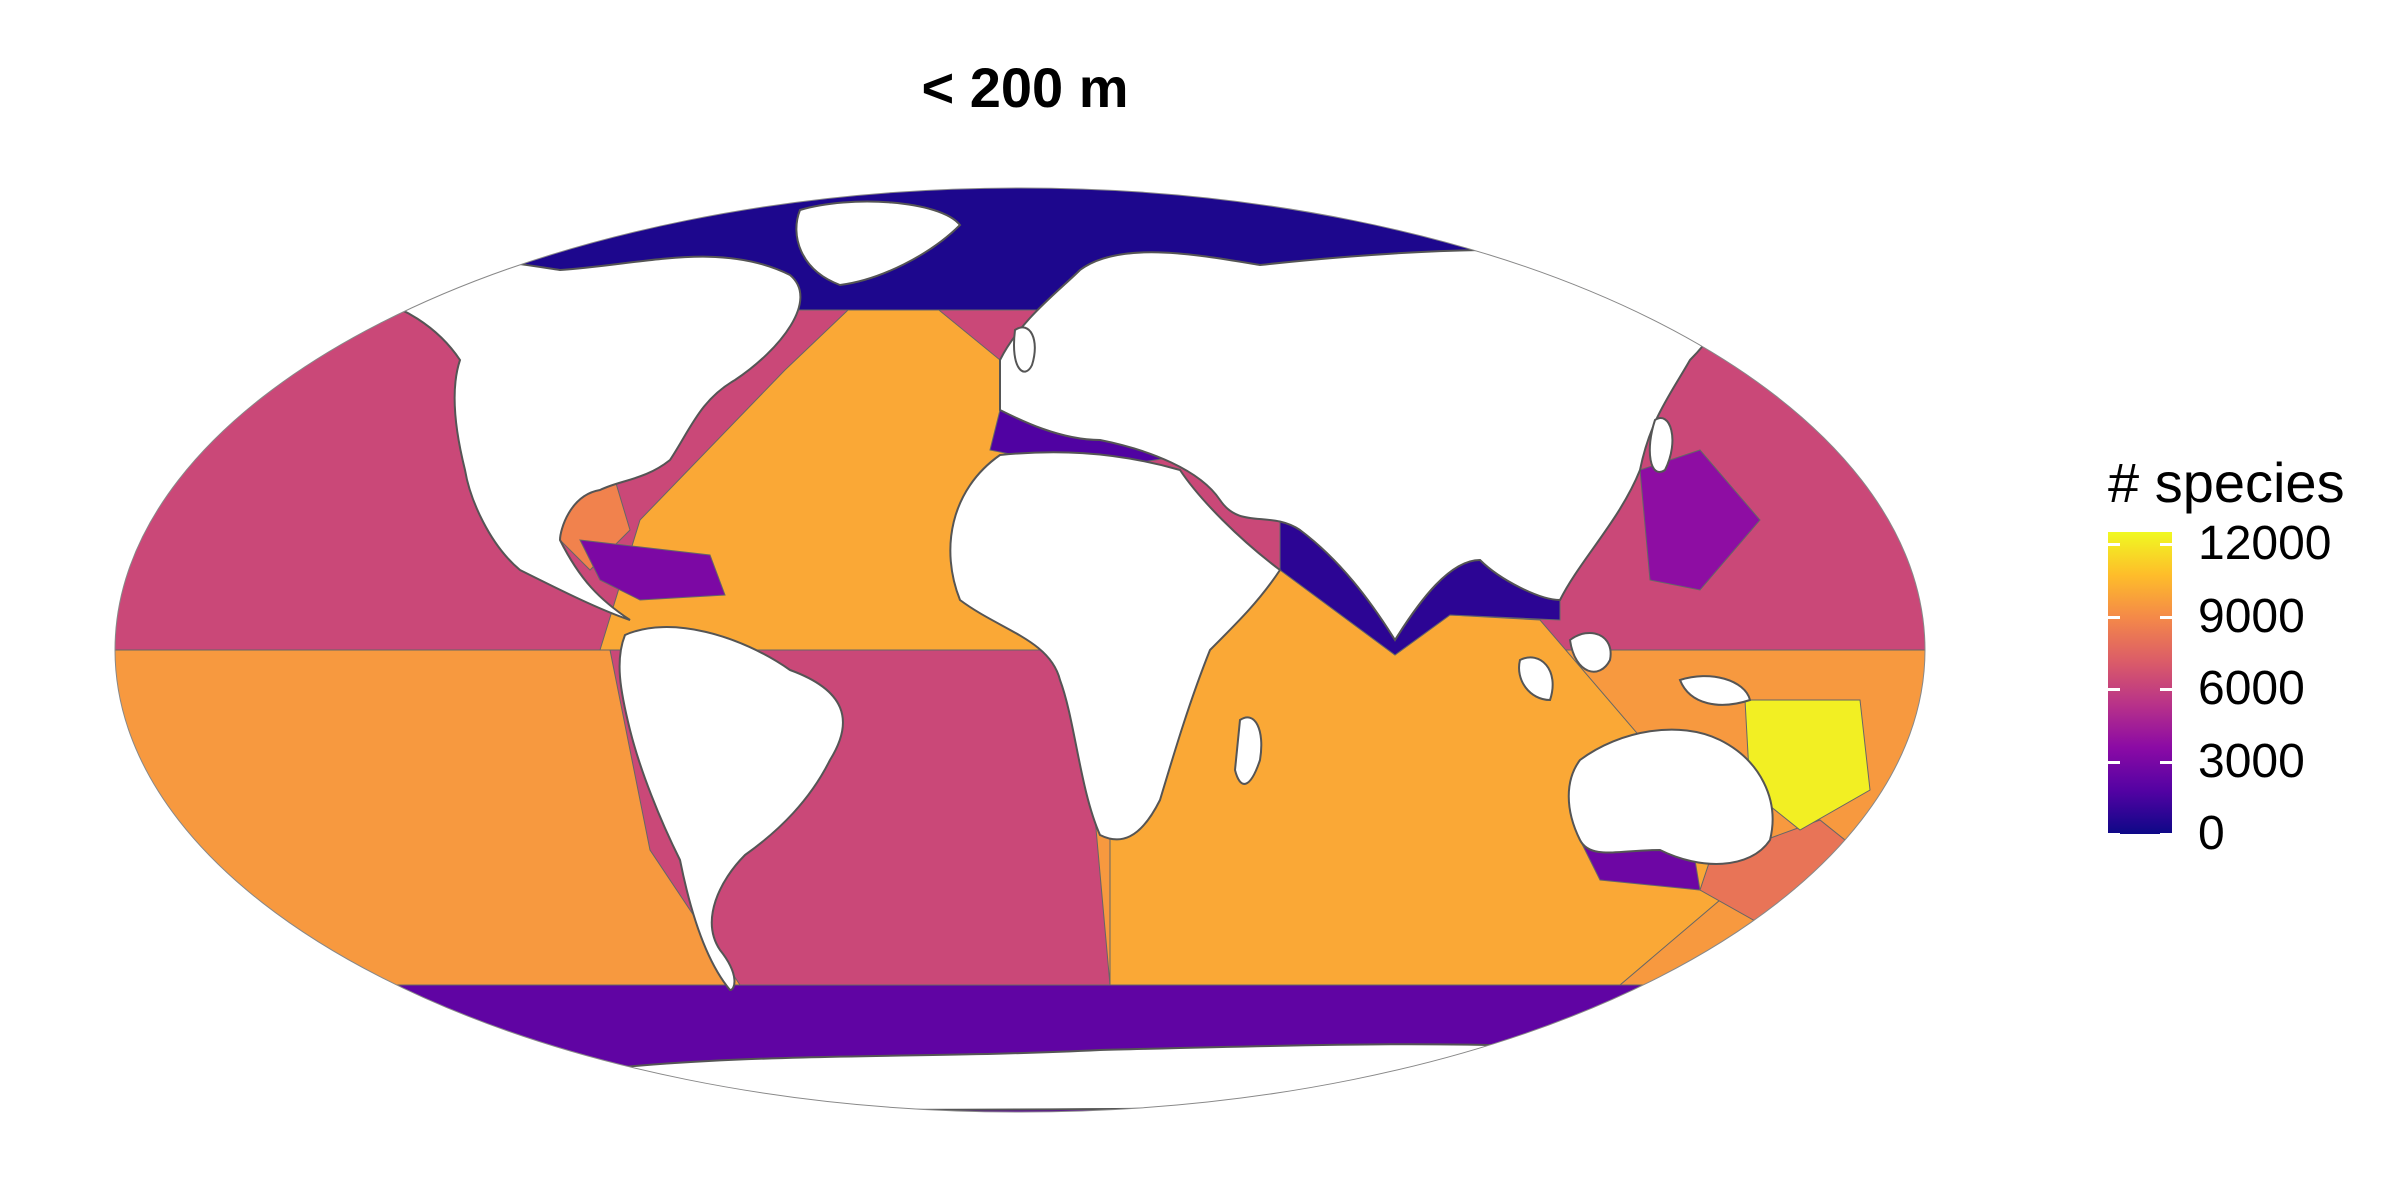  I want to click on land-greenland, so click(878, 243).